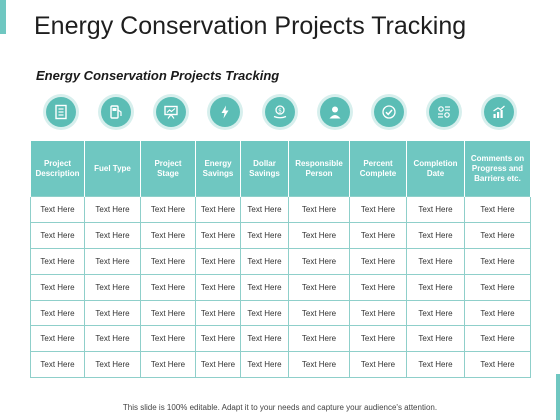  I want to click on table-subtitle: Energy Conservation Projects Tracking, so click(158, 75).